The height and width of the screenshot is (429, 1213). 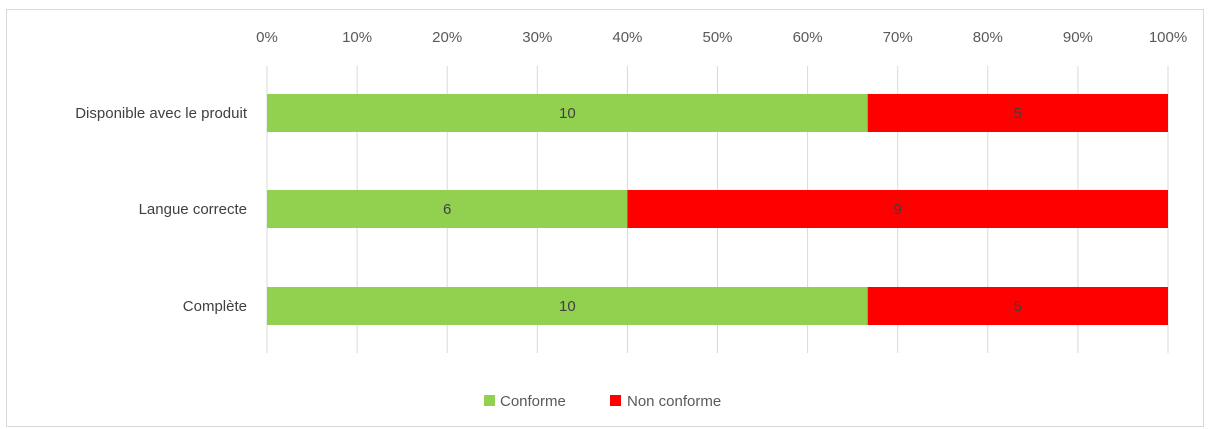 What do you see at coordinates (808, 37) in the screenshot?
I see `x-tick-label: 60%` at bounding box center [808, 37].